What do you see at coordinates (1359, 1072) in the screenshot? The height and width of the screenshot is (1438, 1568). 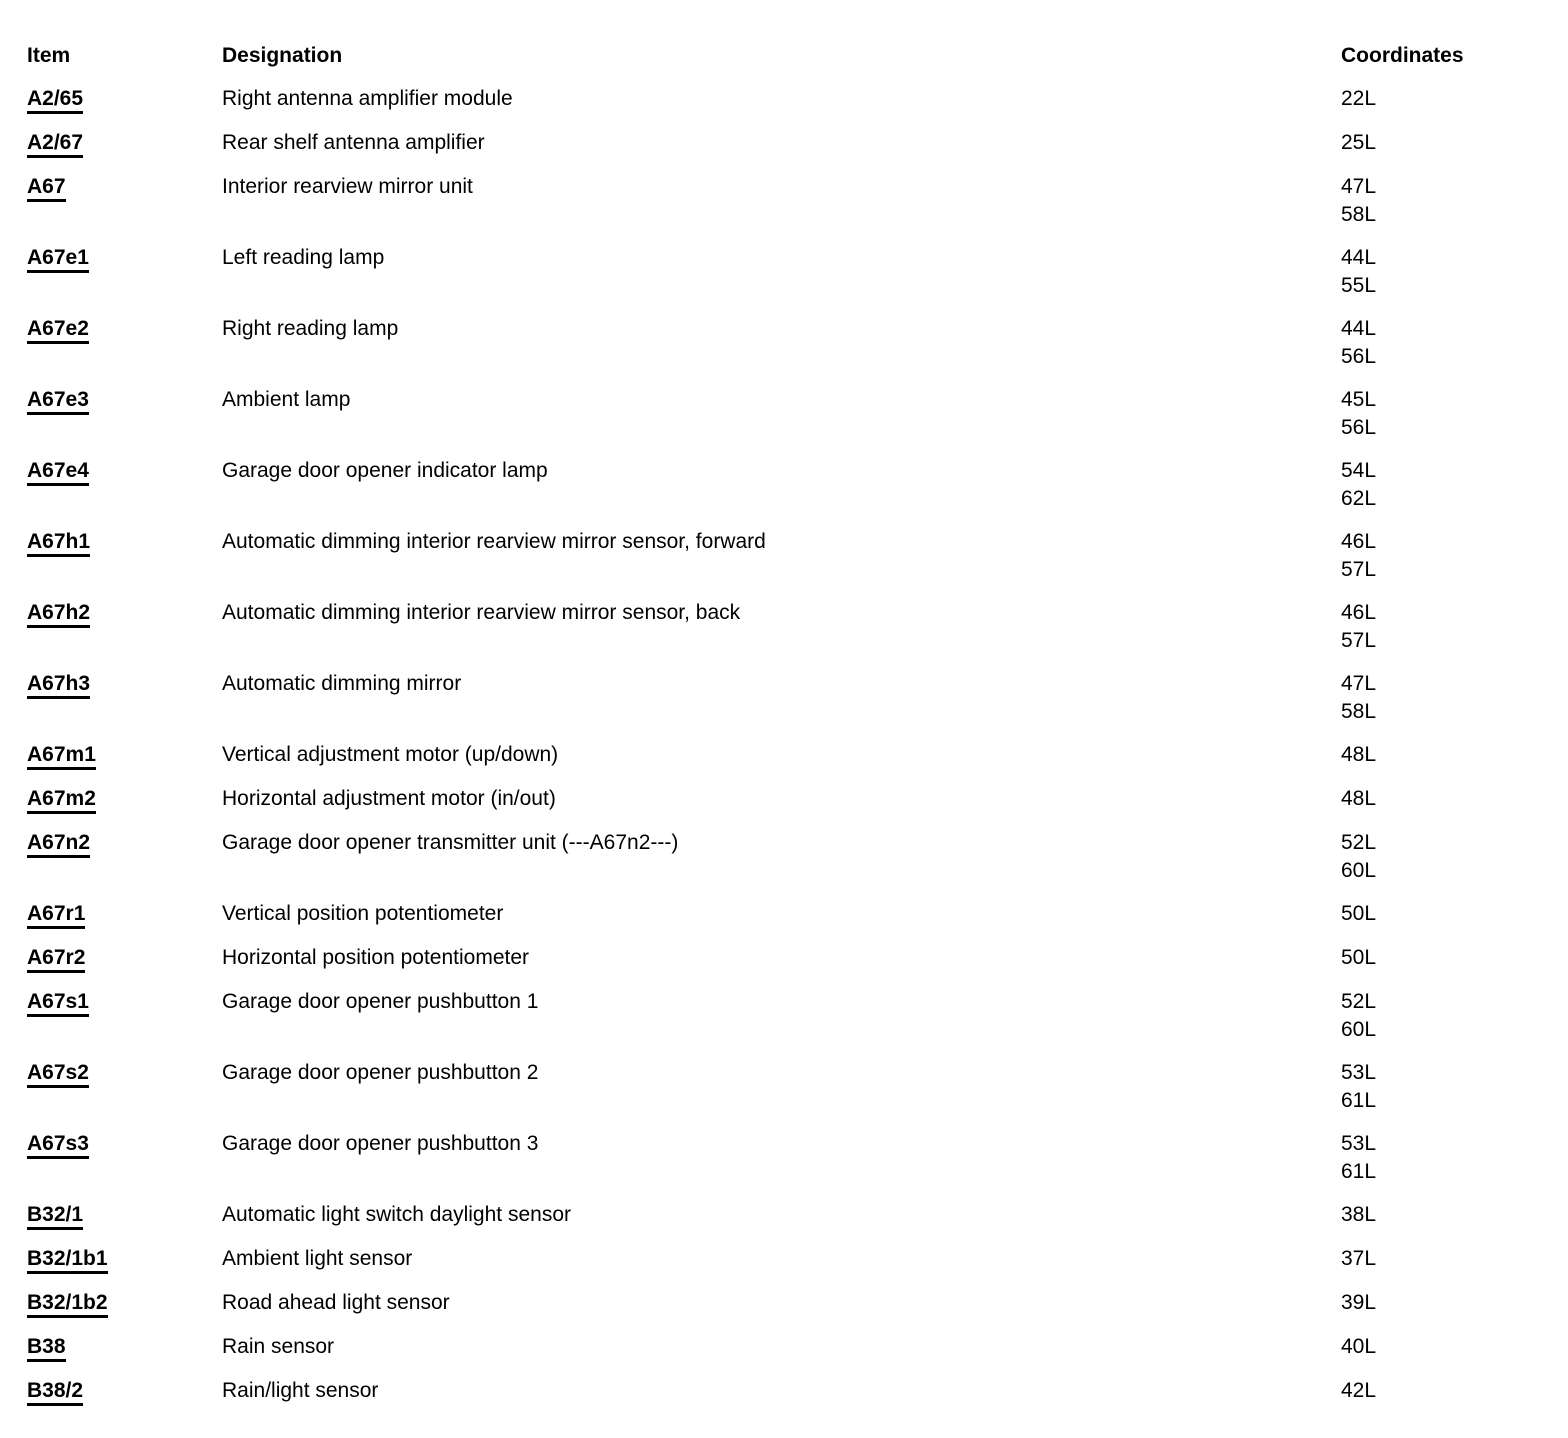 I see `coordinate-value: 53L` at bounding box center [1359, 1072].